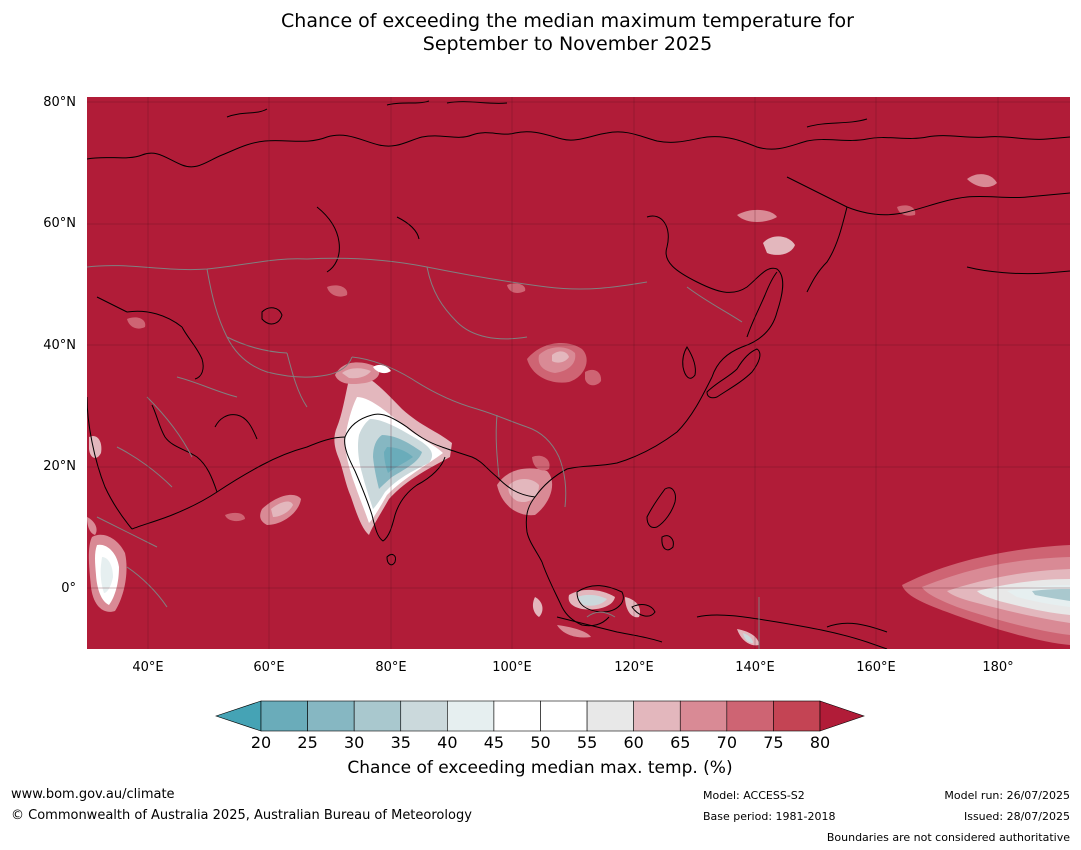  I want to click on arabian-sea-patch, so click(263, 509).